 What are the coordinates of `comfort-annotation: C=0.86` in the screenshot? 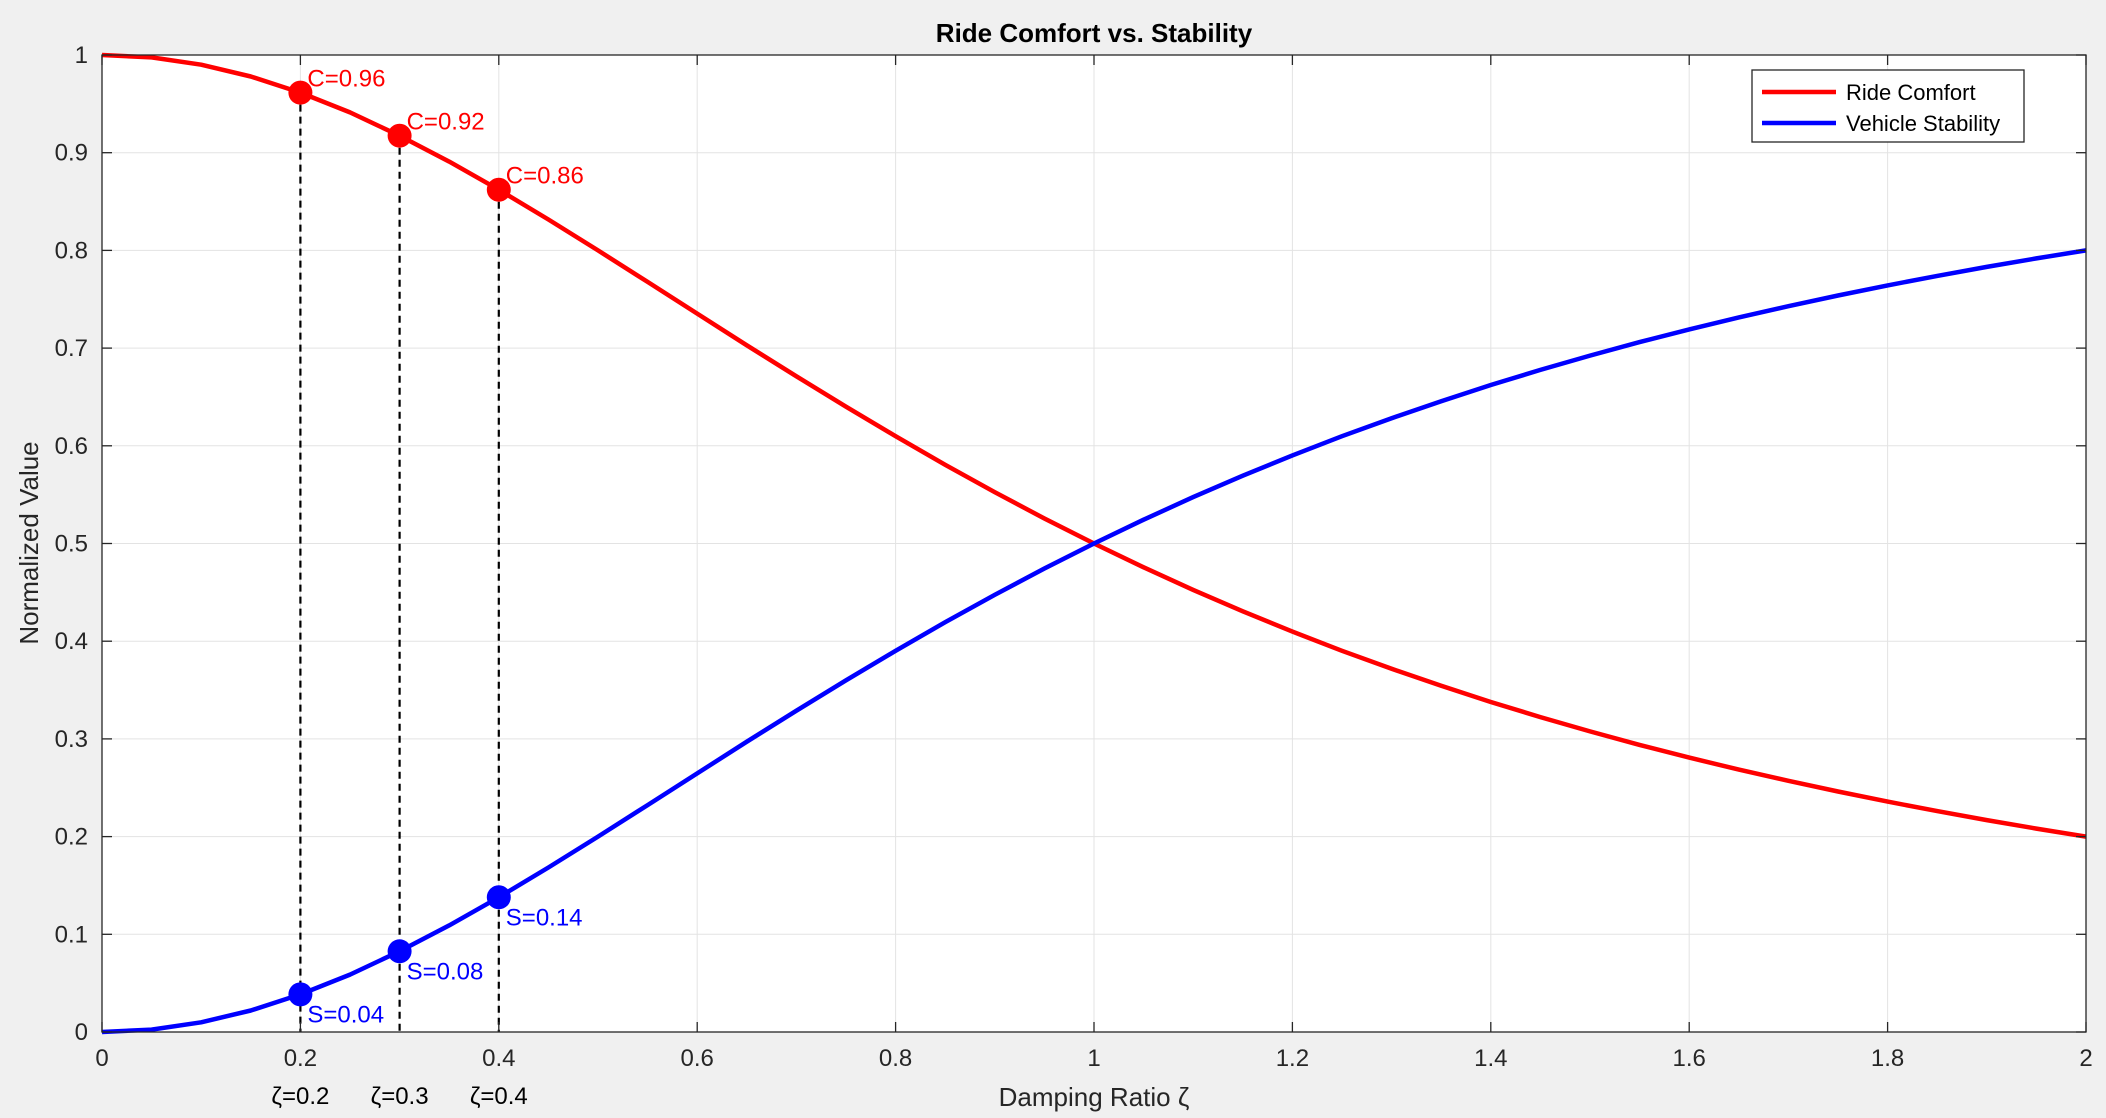 It's located at (545, 176).